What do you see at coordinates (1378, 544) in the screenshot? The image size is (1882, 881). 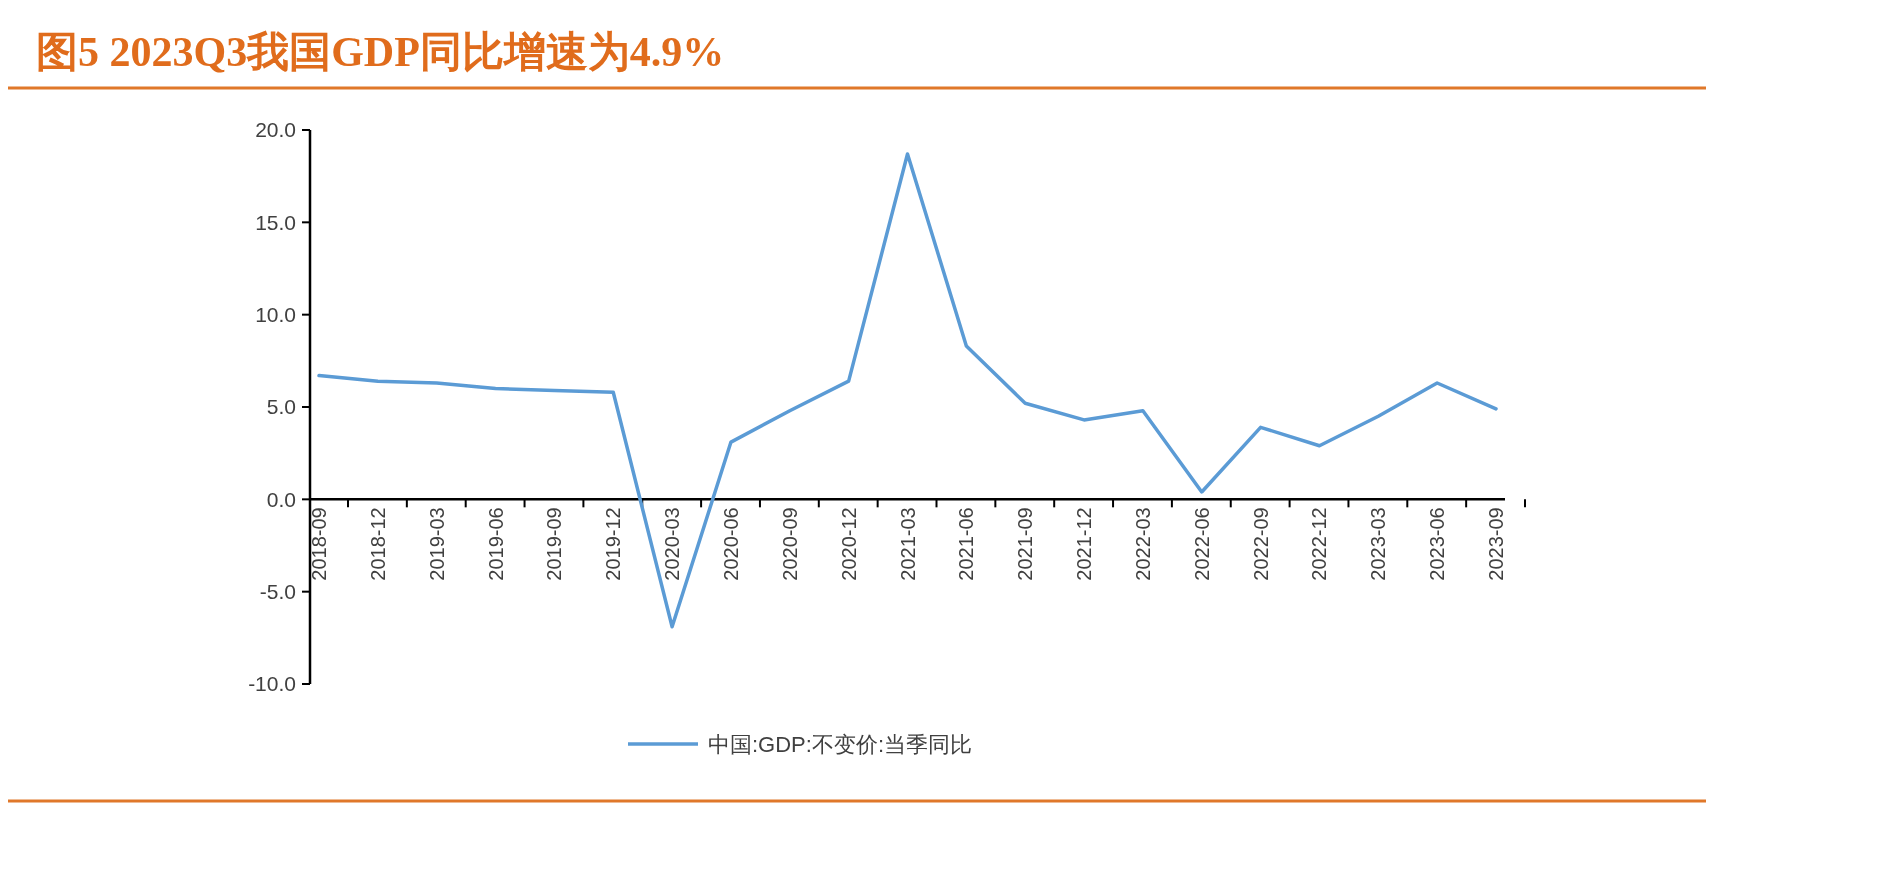 I see `x-tick-label: 2023-03` at bounding box center [1378, 544].